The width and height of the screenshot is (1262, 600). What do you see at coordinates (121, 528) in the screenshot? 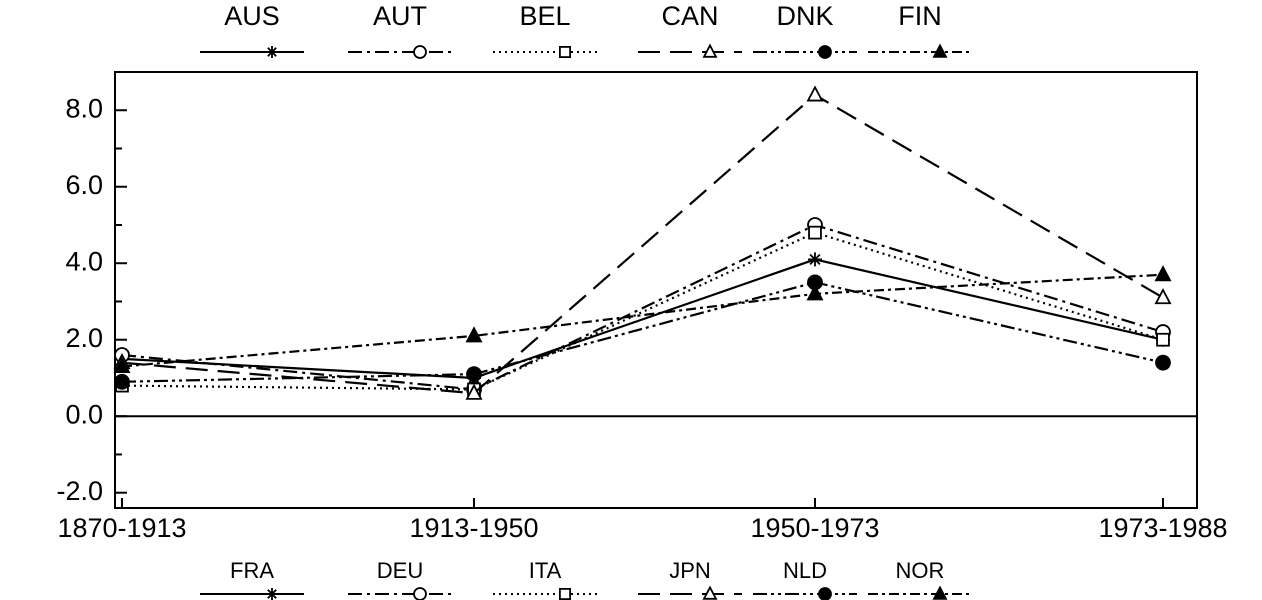
I see `x-tick-label: 1870-1913` at bounding box center [121, 528].